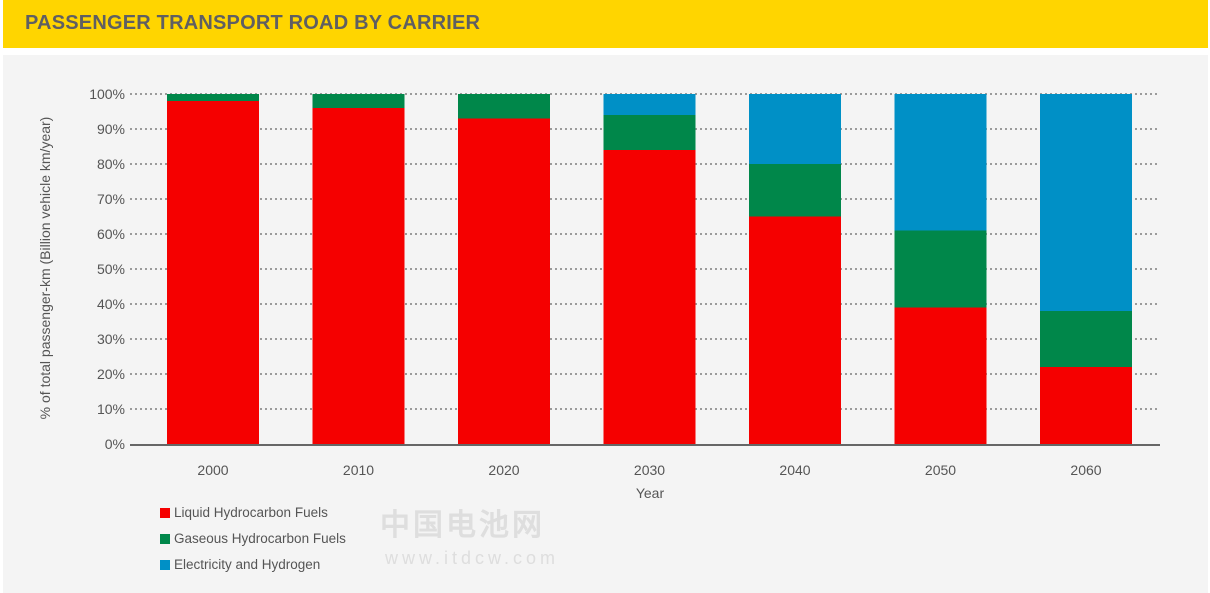 This screenshot has height=593, width=1210. I want to click on x-tick-label: 2020, so click(503, 470).